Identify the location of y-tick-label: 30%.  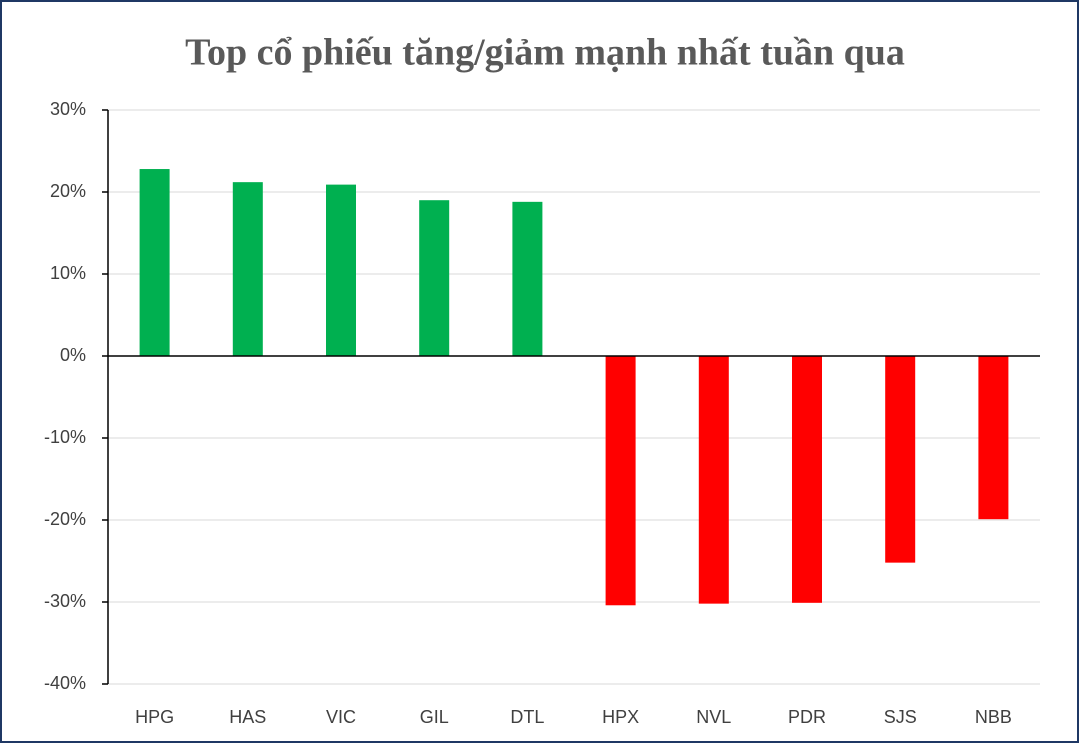
(68, 109).